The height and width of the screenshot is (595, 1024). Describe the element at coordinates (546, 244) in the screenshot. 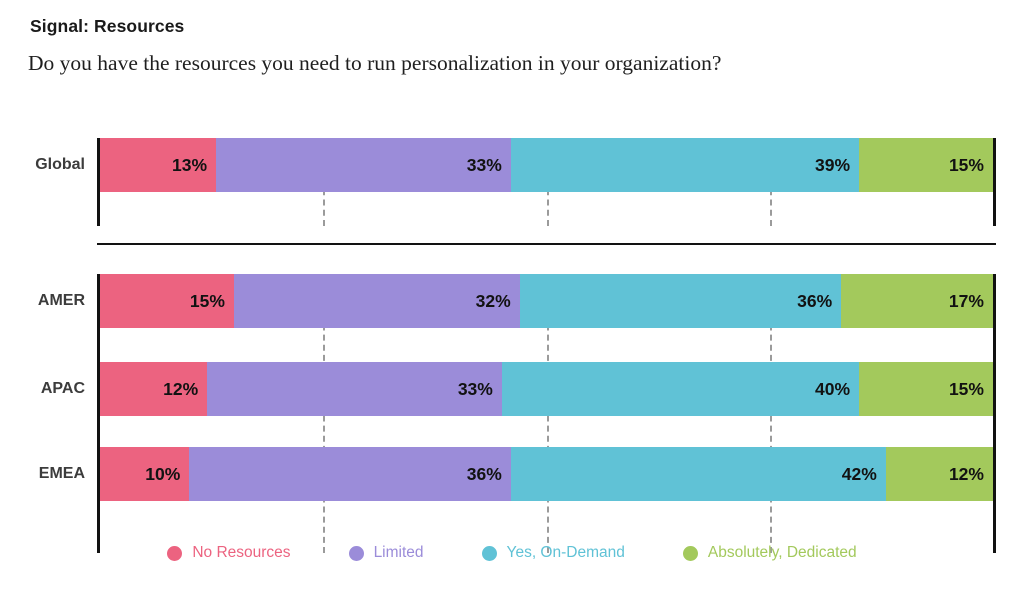

I see `group-separator-line` at that location.